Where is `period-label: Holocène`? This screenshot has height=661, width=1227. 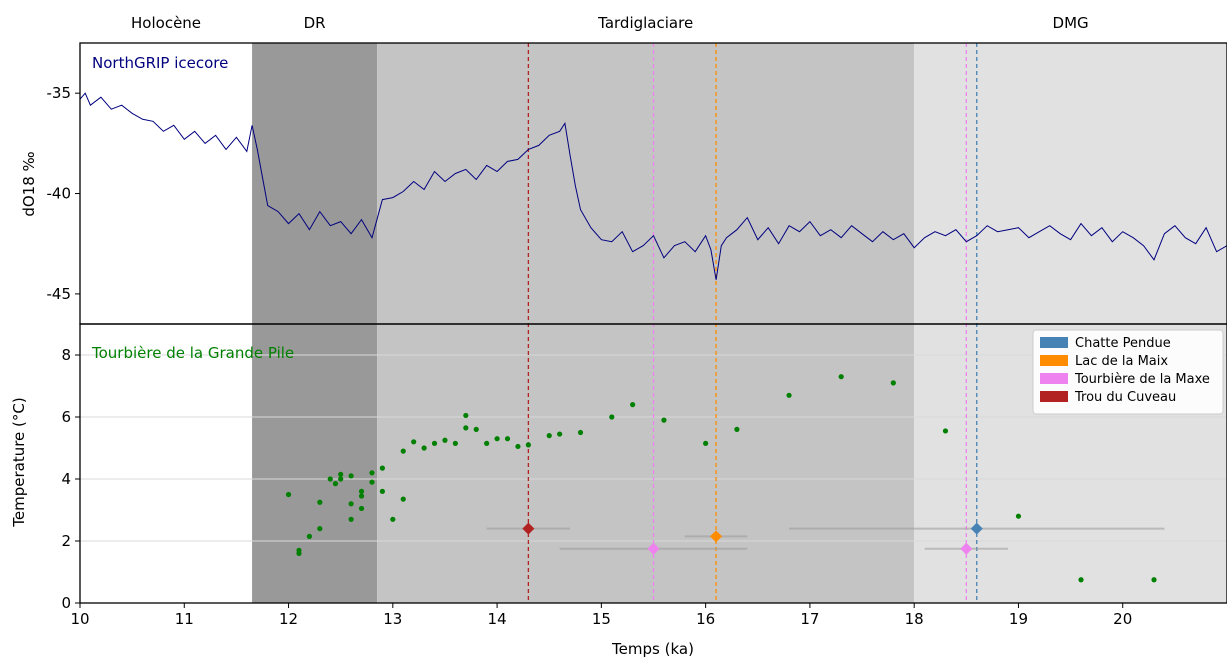 period-label: Holocène is located at coordinates (166, 23).